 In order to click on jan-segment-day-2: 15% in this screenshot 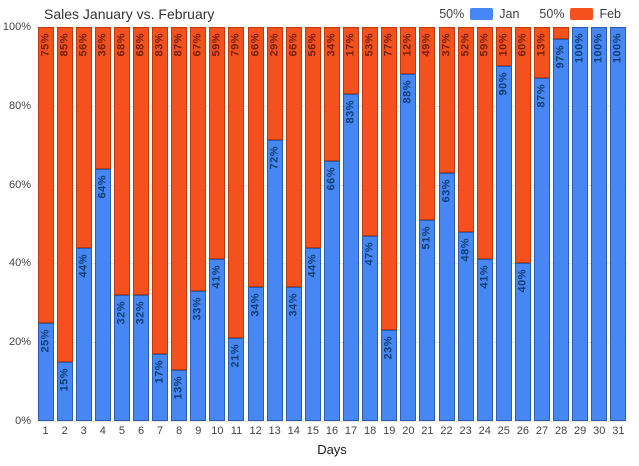, I will do `click(64, 391)`.